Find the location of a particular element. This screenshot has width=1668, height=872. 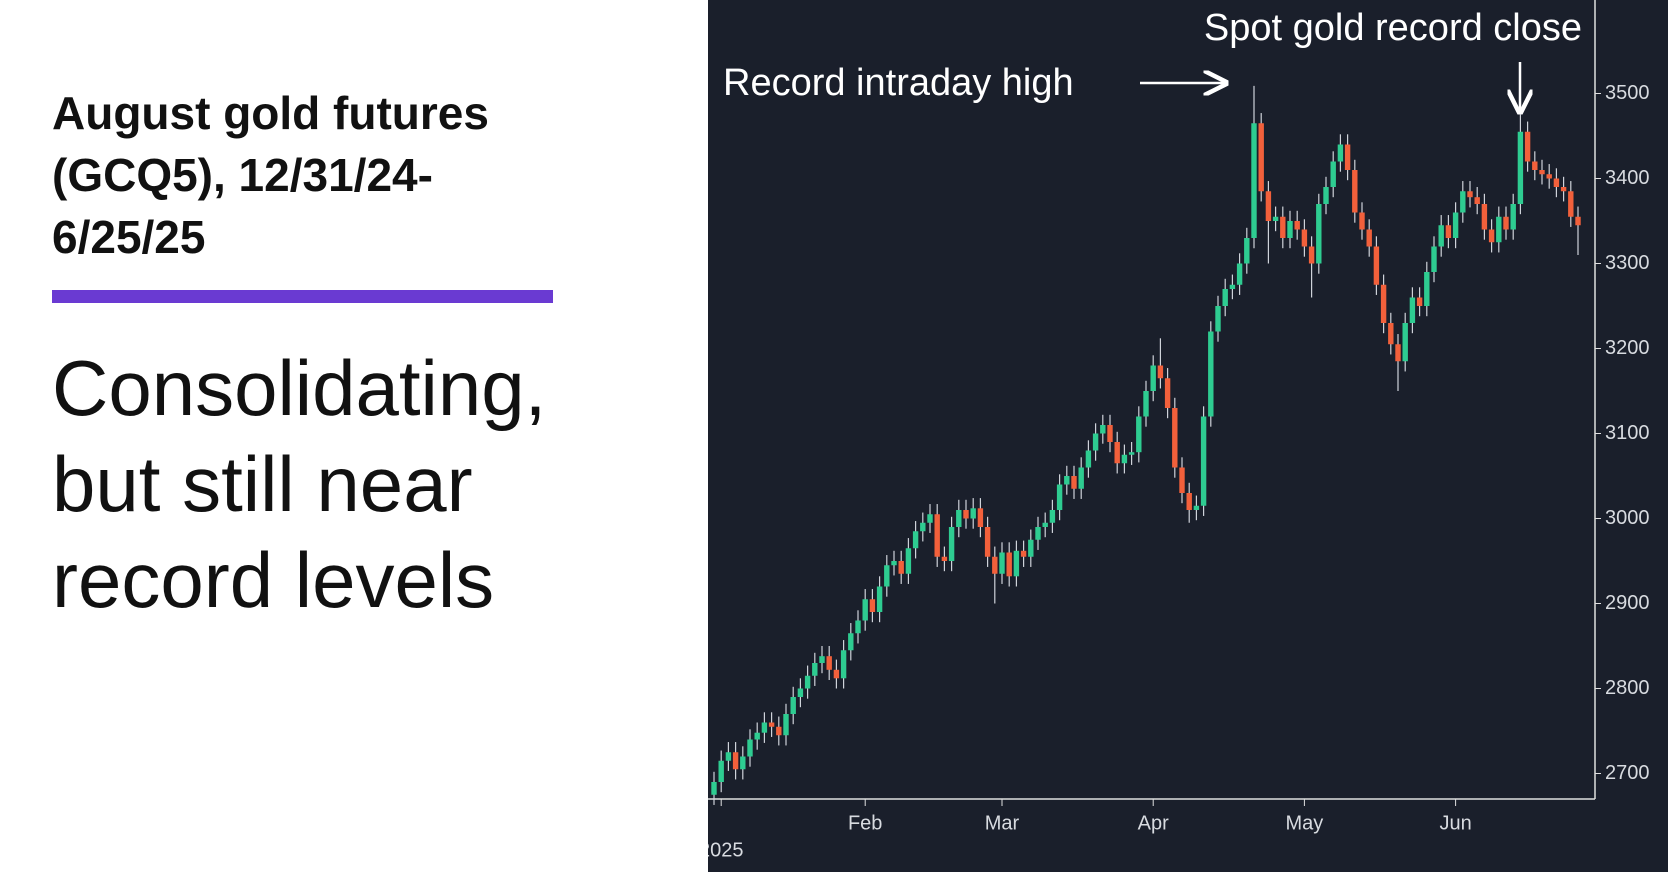

y-tick-label: 2700 is located at coordinates (1627, 773).